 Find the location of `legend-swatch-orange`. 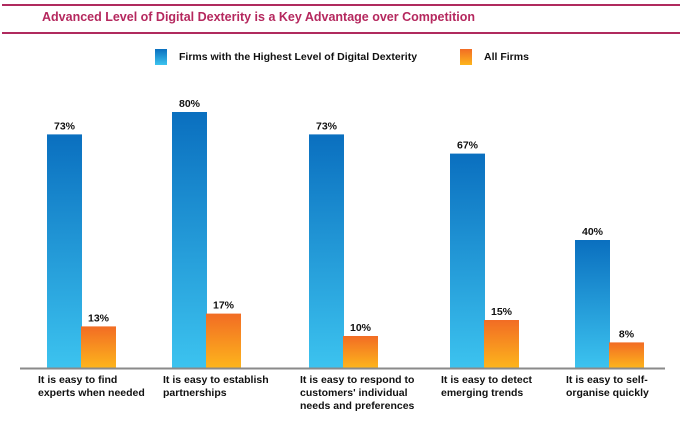

legend-swatch-orange is located at coordinates (466, 57).